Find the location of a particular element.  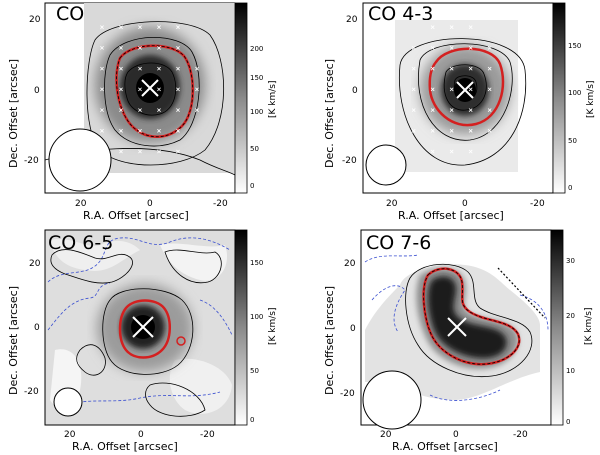

contour-red is located at coordinates (144, 329).